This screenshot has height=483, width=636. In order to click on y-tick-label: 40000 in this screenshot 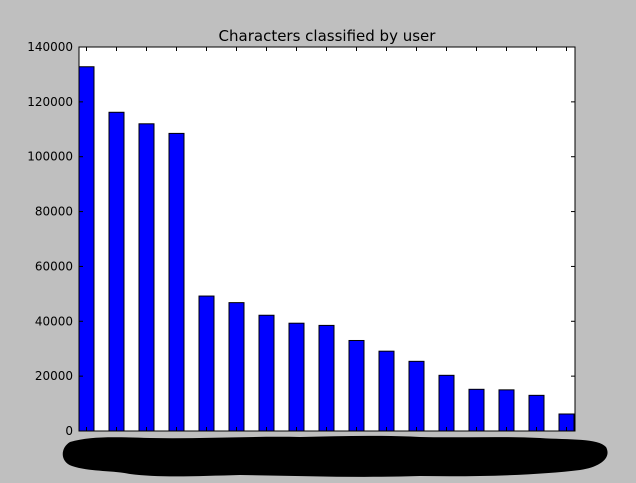, I will do `click(54, 321)`.